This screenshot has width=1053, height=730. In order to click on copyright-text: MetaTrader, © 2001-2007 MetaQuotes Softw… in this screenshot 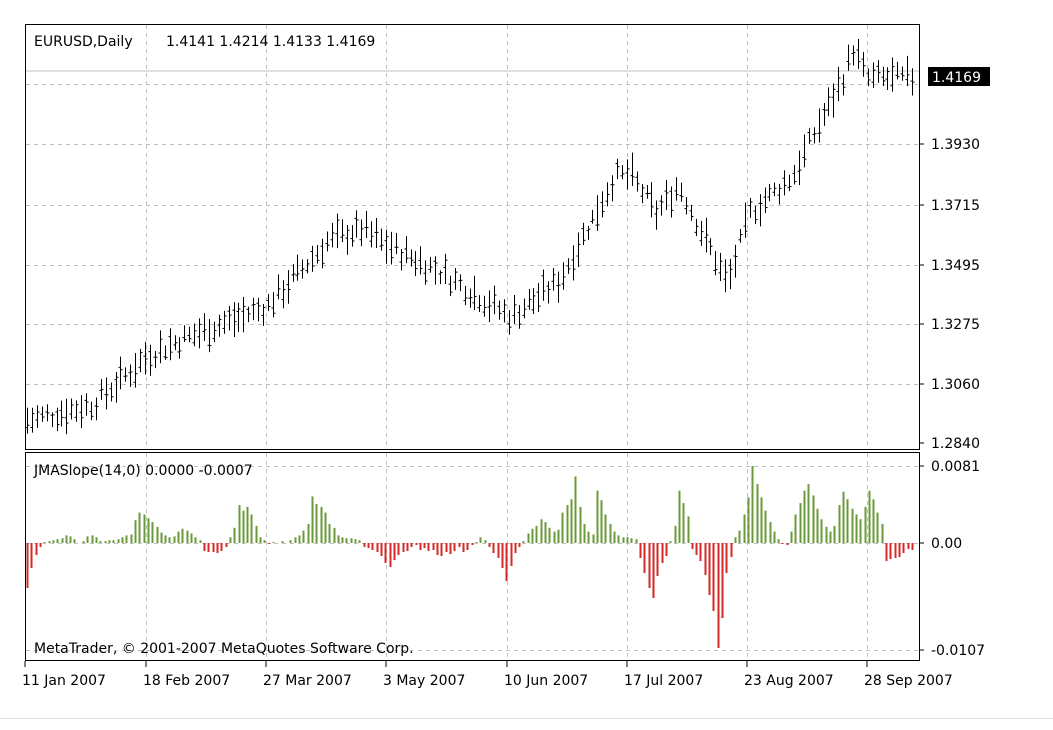, I will do `click(224, 649)`.